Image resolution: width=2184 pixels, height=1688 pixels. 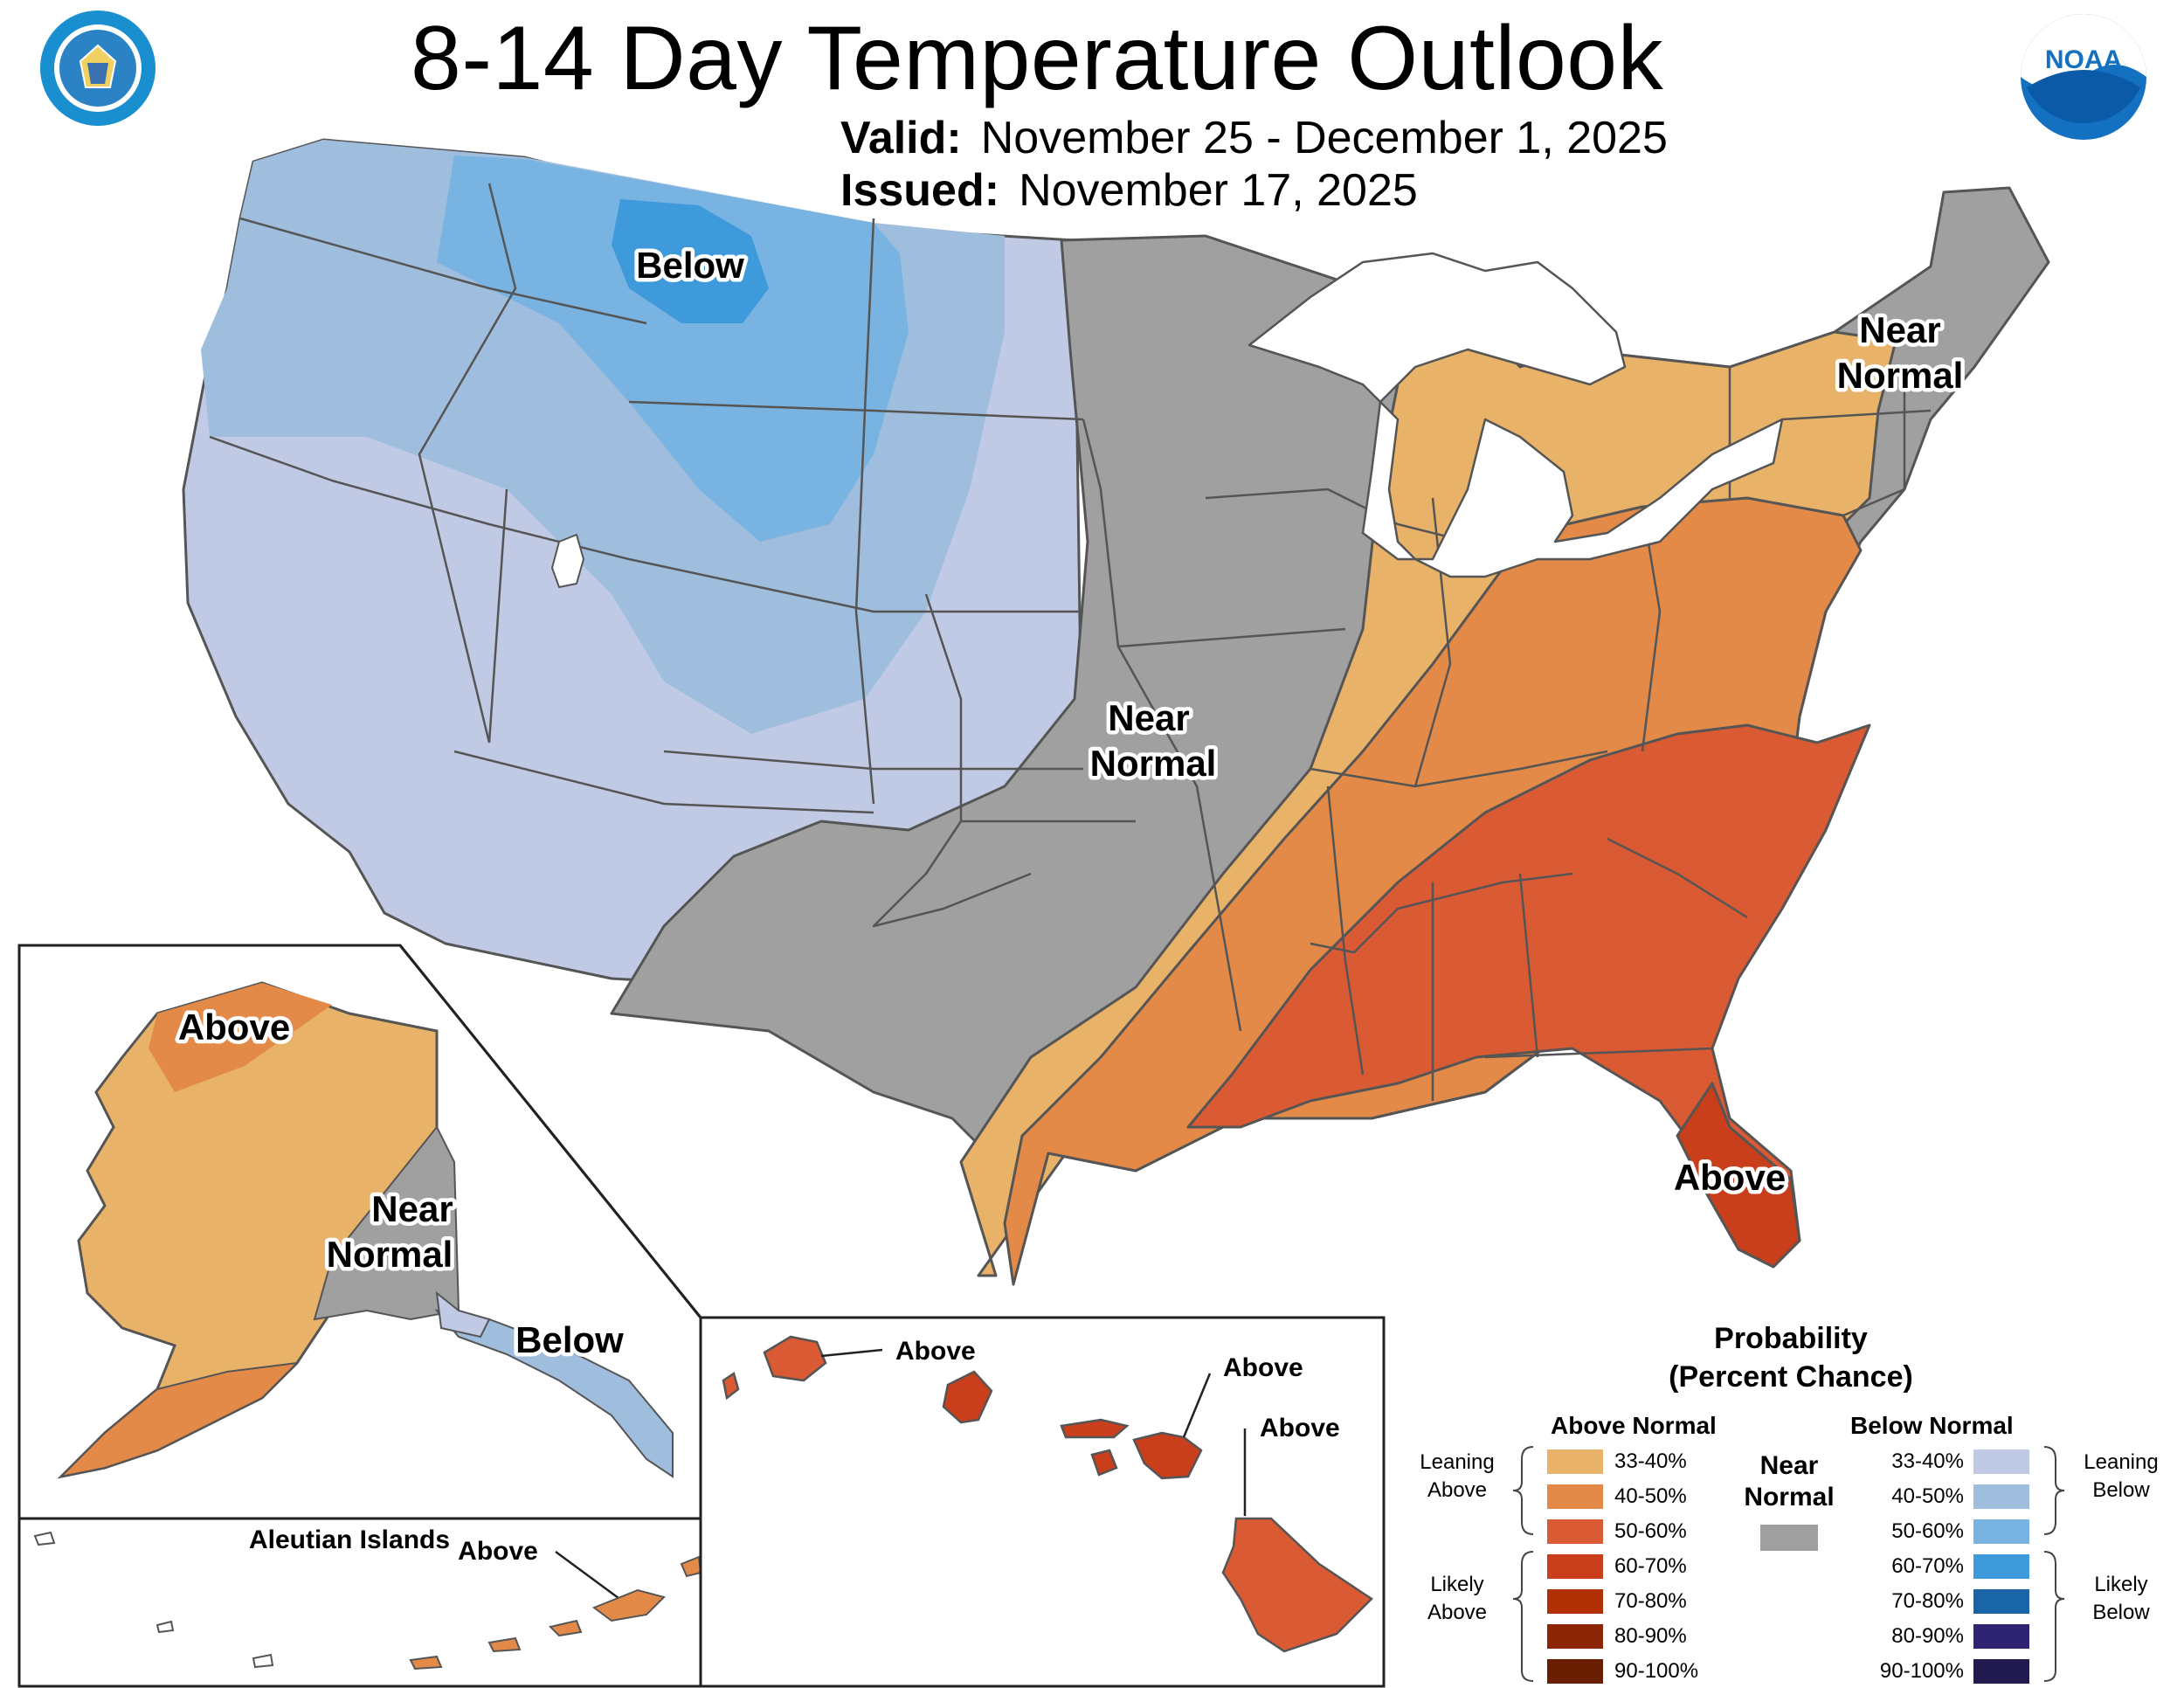 What do you see at coordinates (589, 1576) in the screenshot?
I see `aleutian-leader-line` at bounding box center [589, 1576].